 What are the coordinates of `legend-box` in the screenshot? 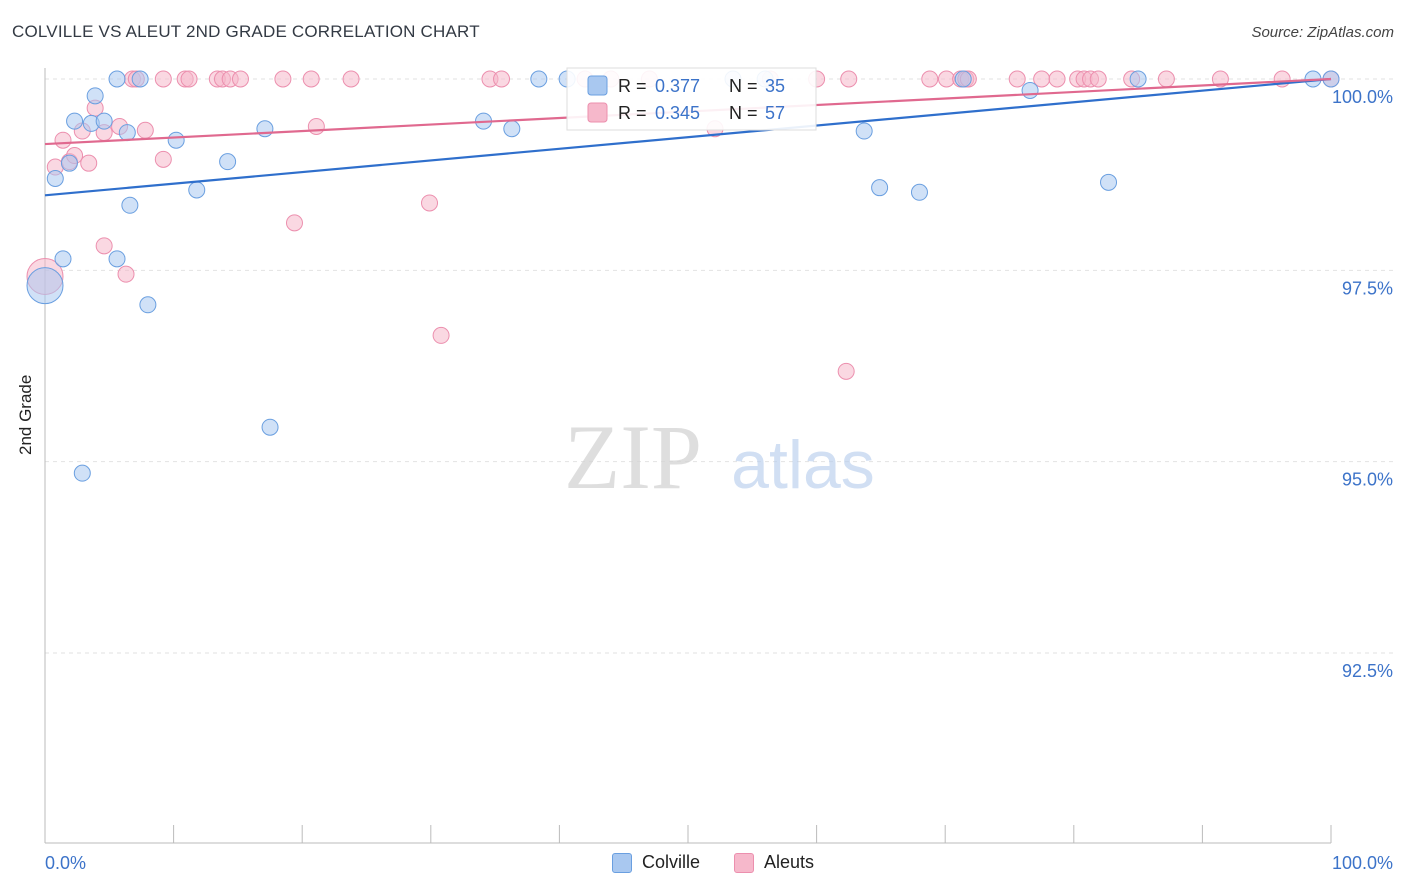 It's located at (691, 99).